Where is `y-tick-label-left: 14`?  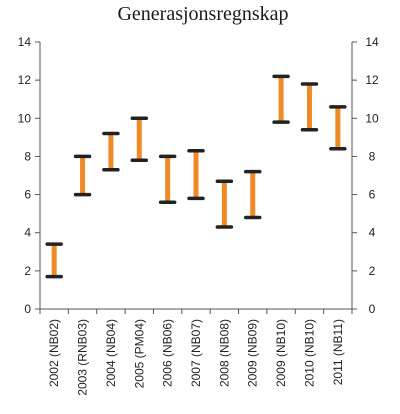 y-tick-label-left: 14 is located at coordinates (25, 42).